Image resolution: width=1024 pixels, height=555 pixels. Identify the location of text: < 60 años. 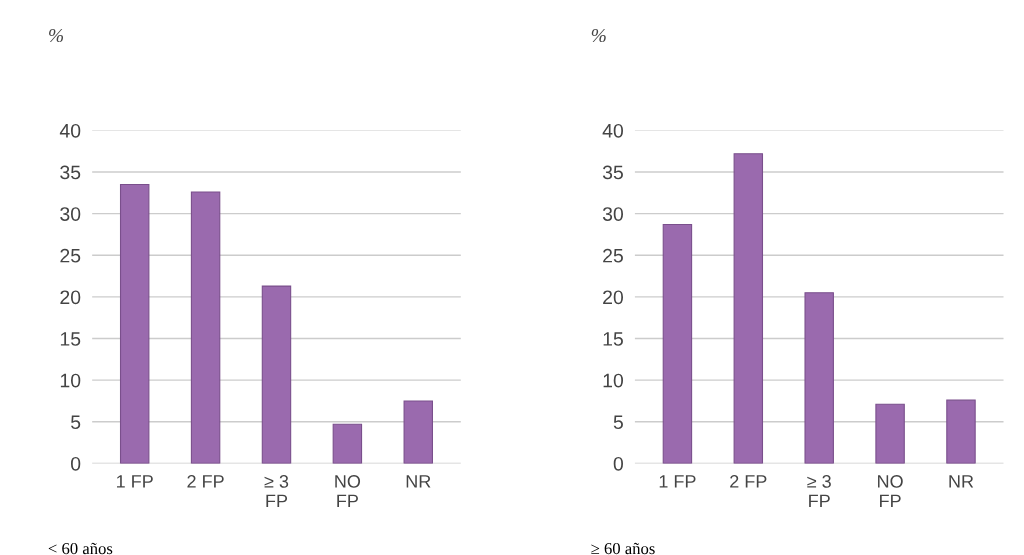
(80, 548).